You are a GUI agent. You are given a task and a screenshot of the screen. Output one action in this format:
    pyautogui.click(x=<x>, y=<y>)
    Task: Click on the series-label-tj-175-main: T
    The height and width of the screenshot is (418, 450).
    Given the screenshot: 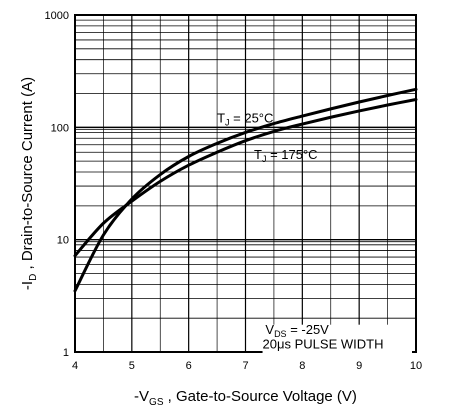 What is the action you would take?
    pyautogui.click(x=258, y=154)
    